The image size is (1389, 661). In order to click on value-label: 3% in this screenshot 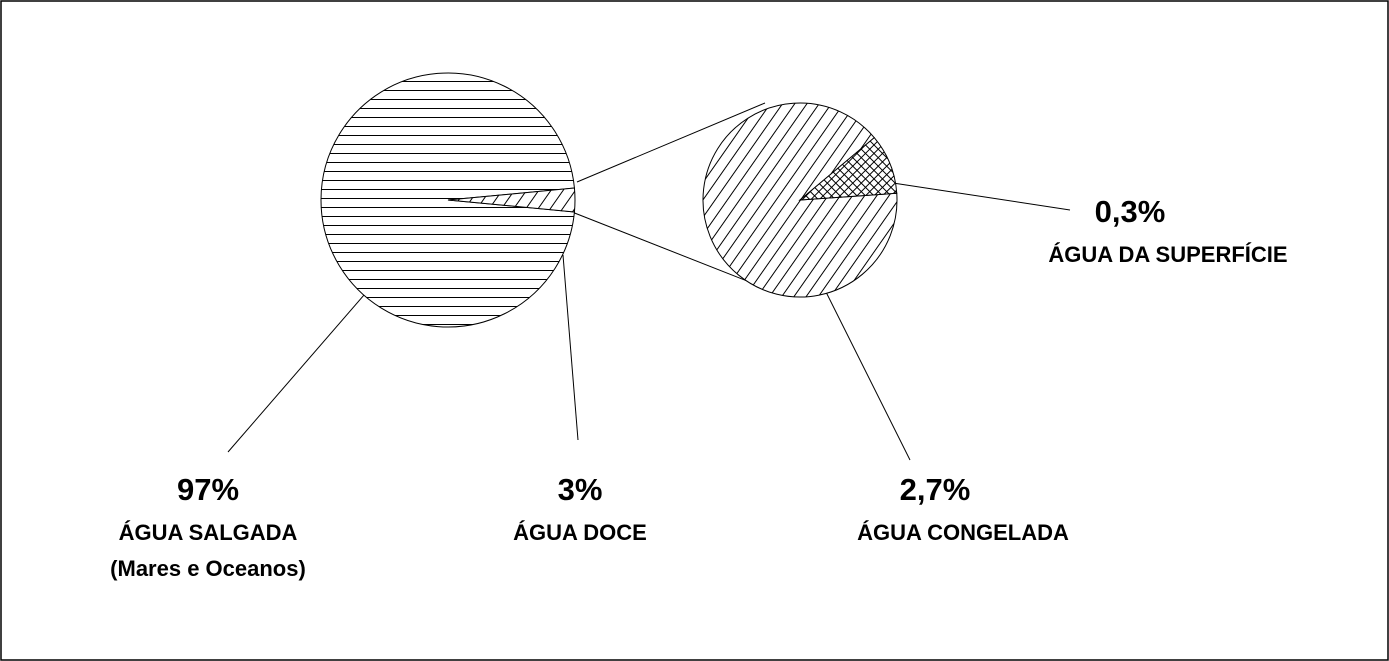, I will do `click(580, 489)`.